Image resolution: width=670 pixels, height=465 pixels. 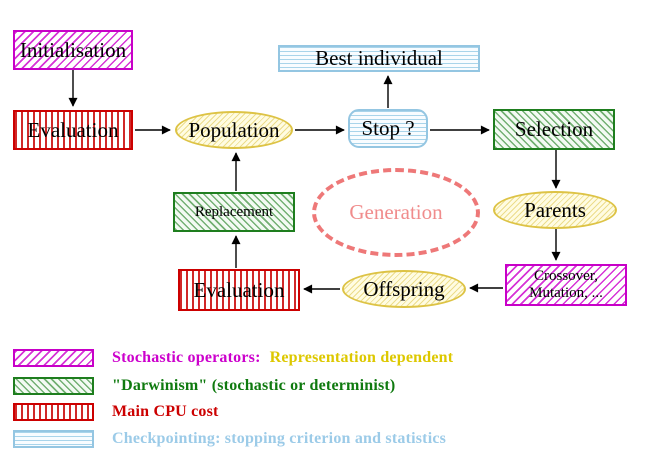 What do you see at coordinates (186, 357) in the screenshot?
I see `legend-label-stochastic-operators: Stochastic operators:` at bounding box center [186, 357].